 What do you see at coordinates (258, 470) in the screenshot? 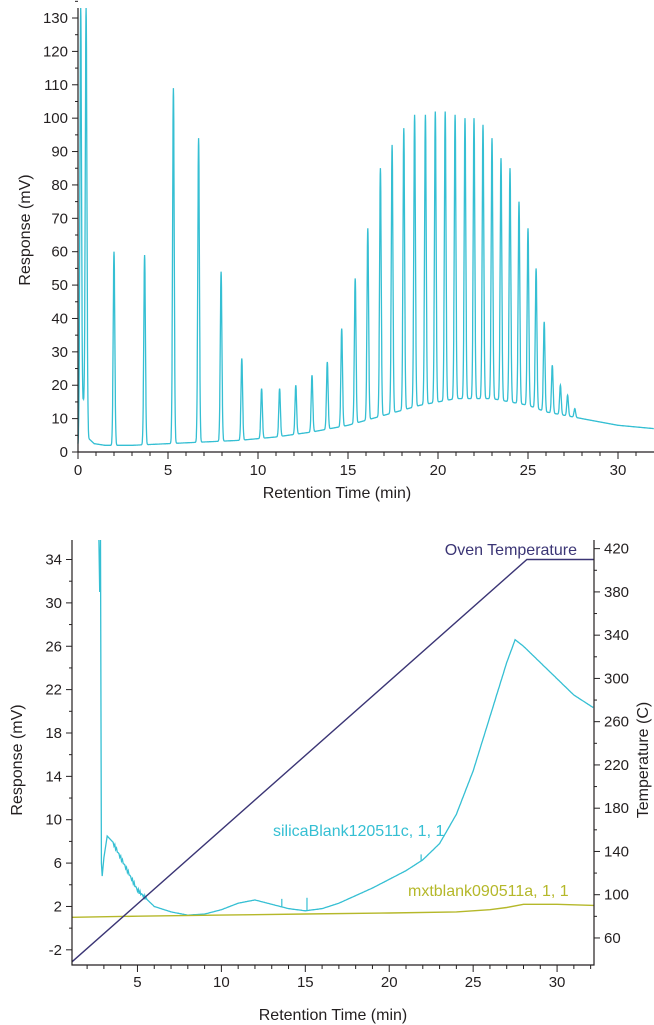
I see `top-x-tick-label: 10` at bounding box center [258, 470].